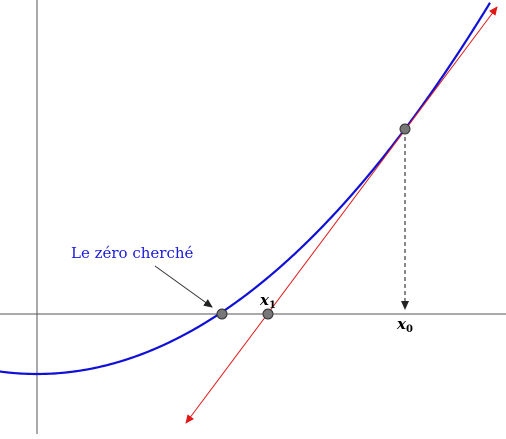 The image size is (506, 439). What do you see at coordinates (264, 300) in the screenshot?
I see `x1-label-main: x` at bounding box center [264, 300].